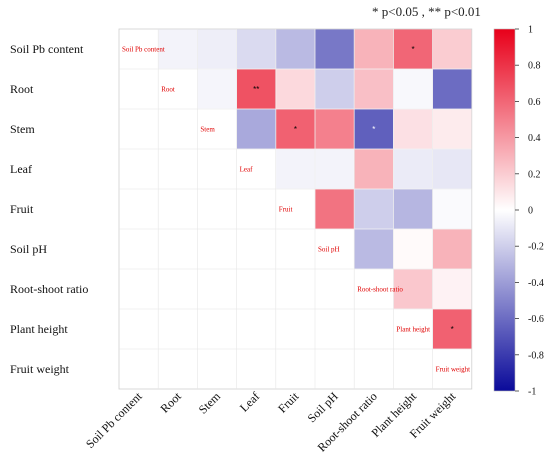 The image size is (550, 467). What do you see at coordinates (49, 289) in the screenshot?
I see `row-label: Root-shoot ratio` at bounding box center [49, 289].